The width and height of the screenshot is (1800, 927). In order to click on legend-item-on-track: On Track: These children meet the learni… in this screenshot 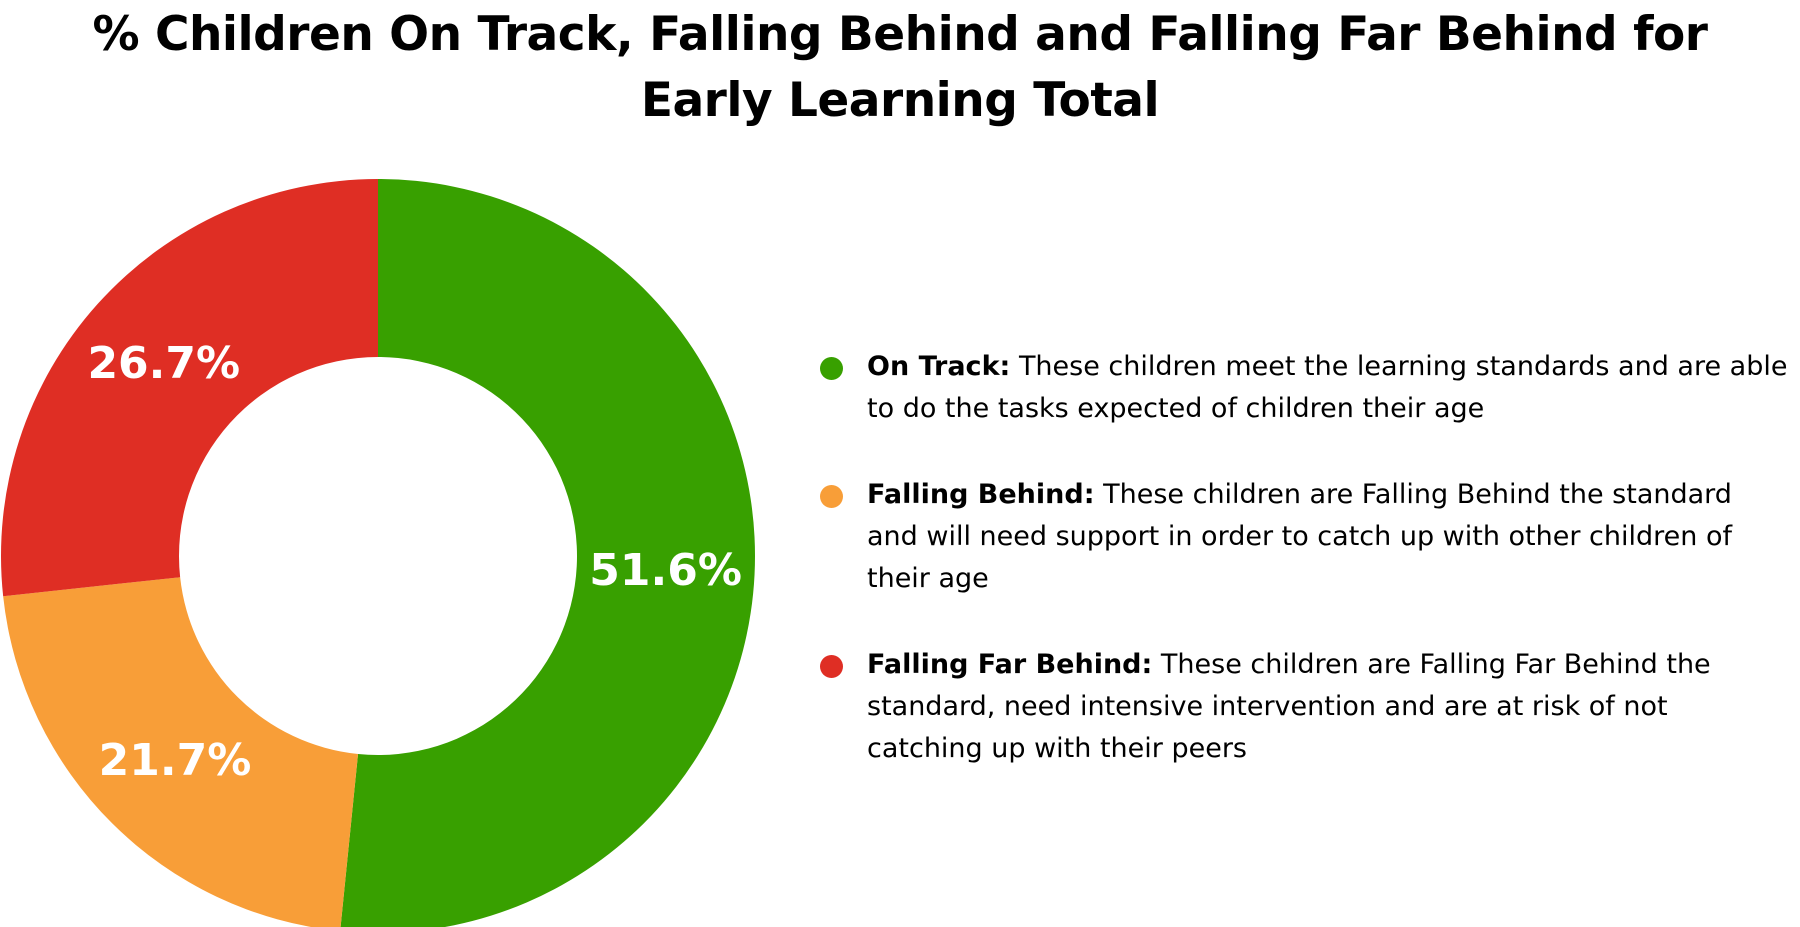, I will do `click(1302, 388)`.